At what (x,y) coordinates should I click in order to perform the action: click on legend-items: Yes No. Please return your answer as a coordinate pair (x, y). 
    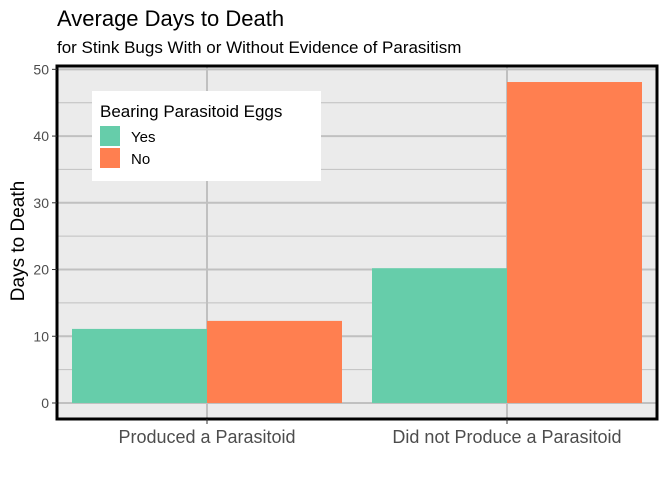
    Looking at the image, I should click on (127, 147).